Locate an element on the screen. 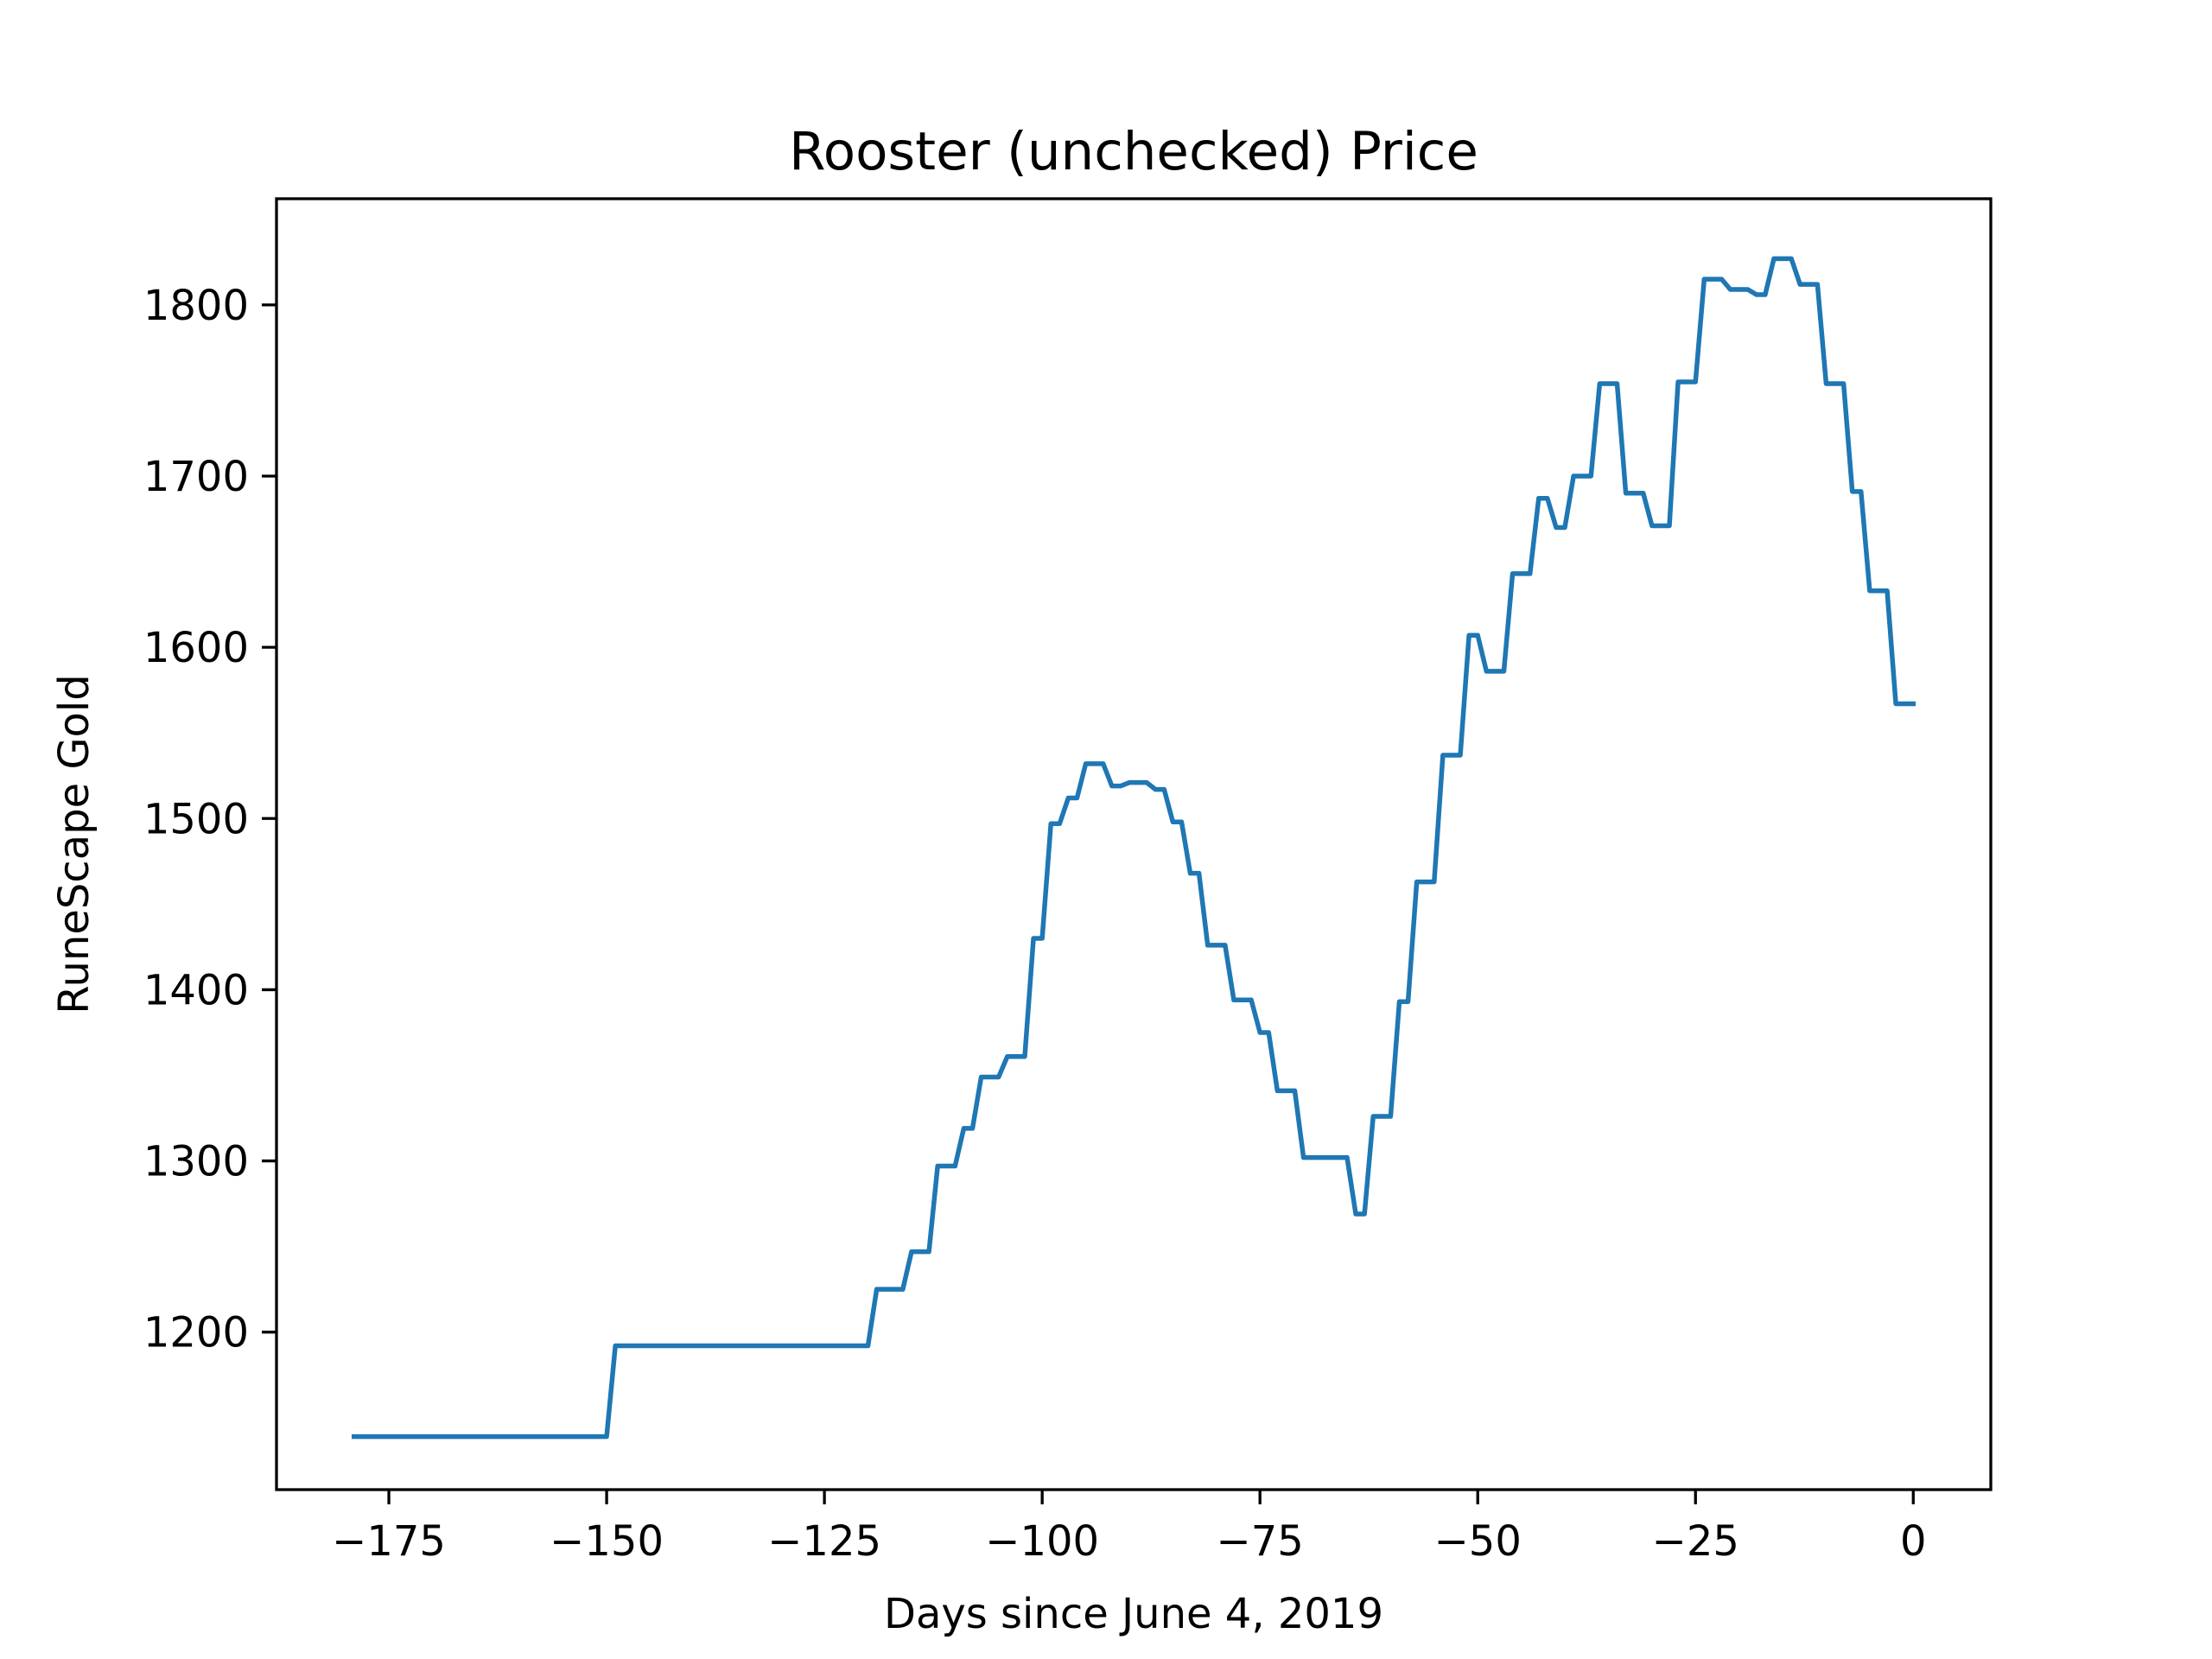 This screenshot has width=2212, height=1659. x-axis-label: Days since June 4, 2019 is located at coordinates (1133, 1614).